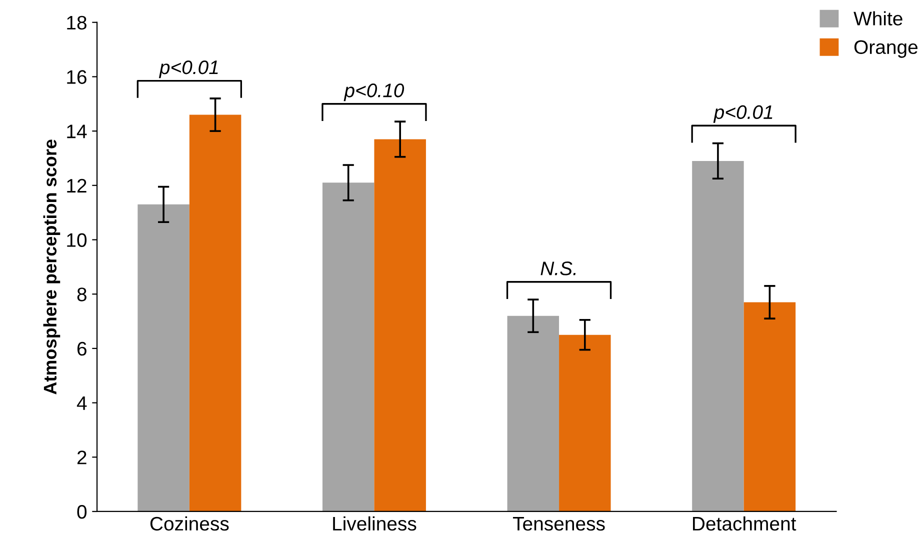  What do you see at coordinates (744, 523) in the screenshot?
I see `x-tick-label: Detachment` at bounding box center [744, 523].